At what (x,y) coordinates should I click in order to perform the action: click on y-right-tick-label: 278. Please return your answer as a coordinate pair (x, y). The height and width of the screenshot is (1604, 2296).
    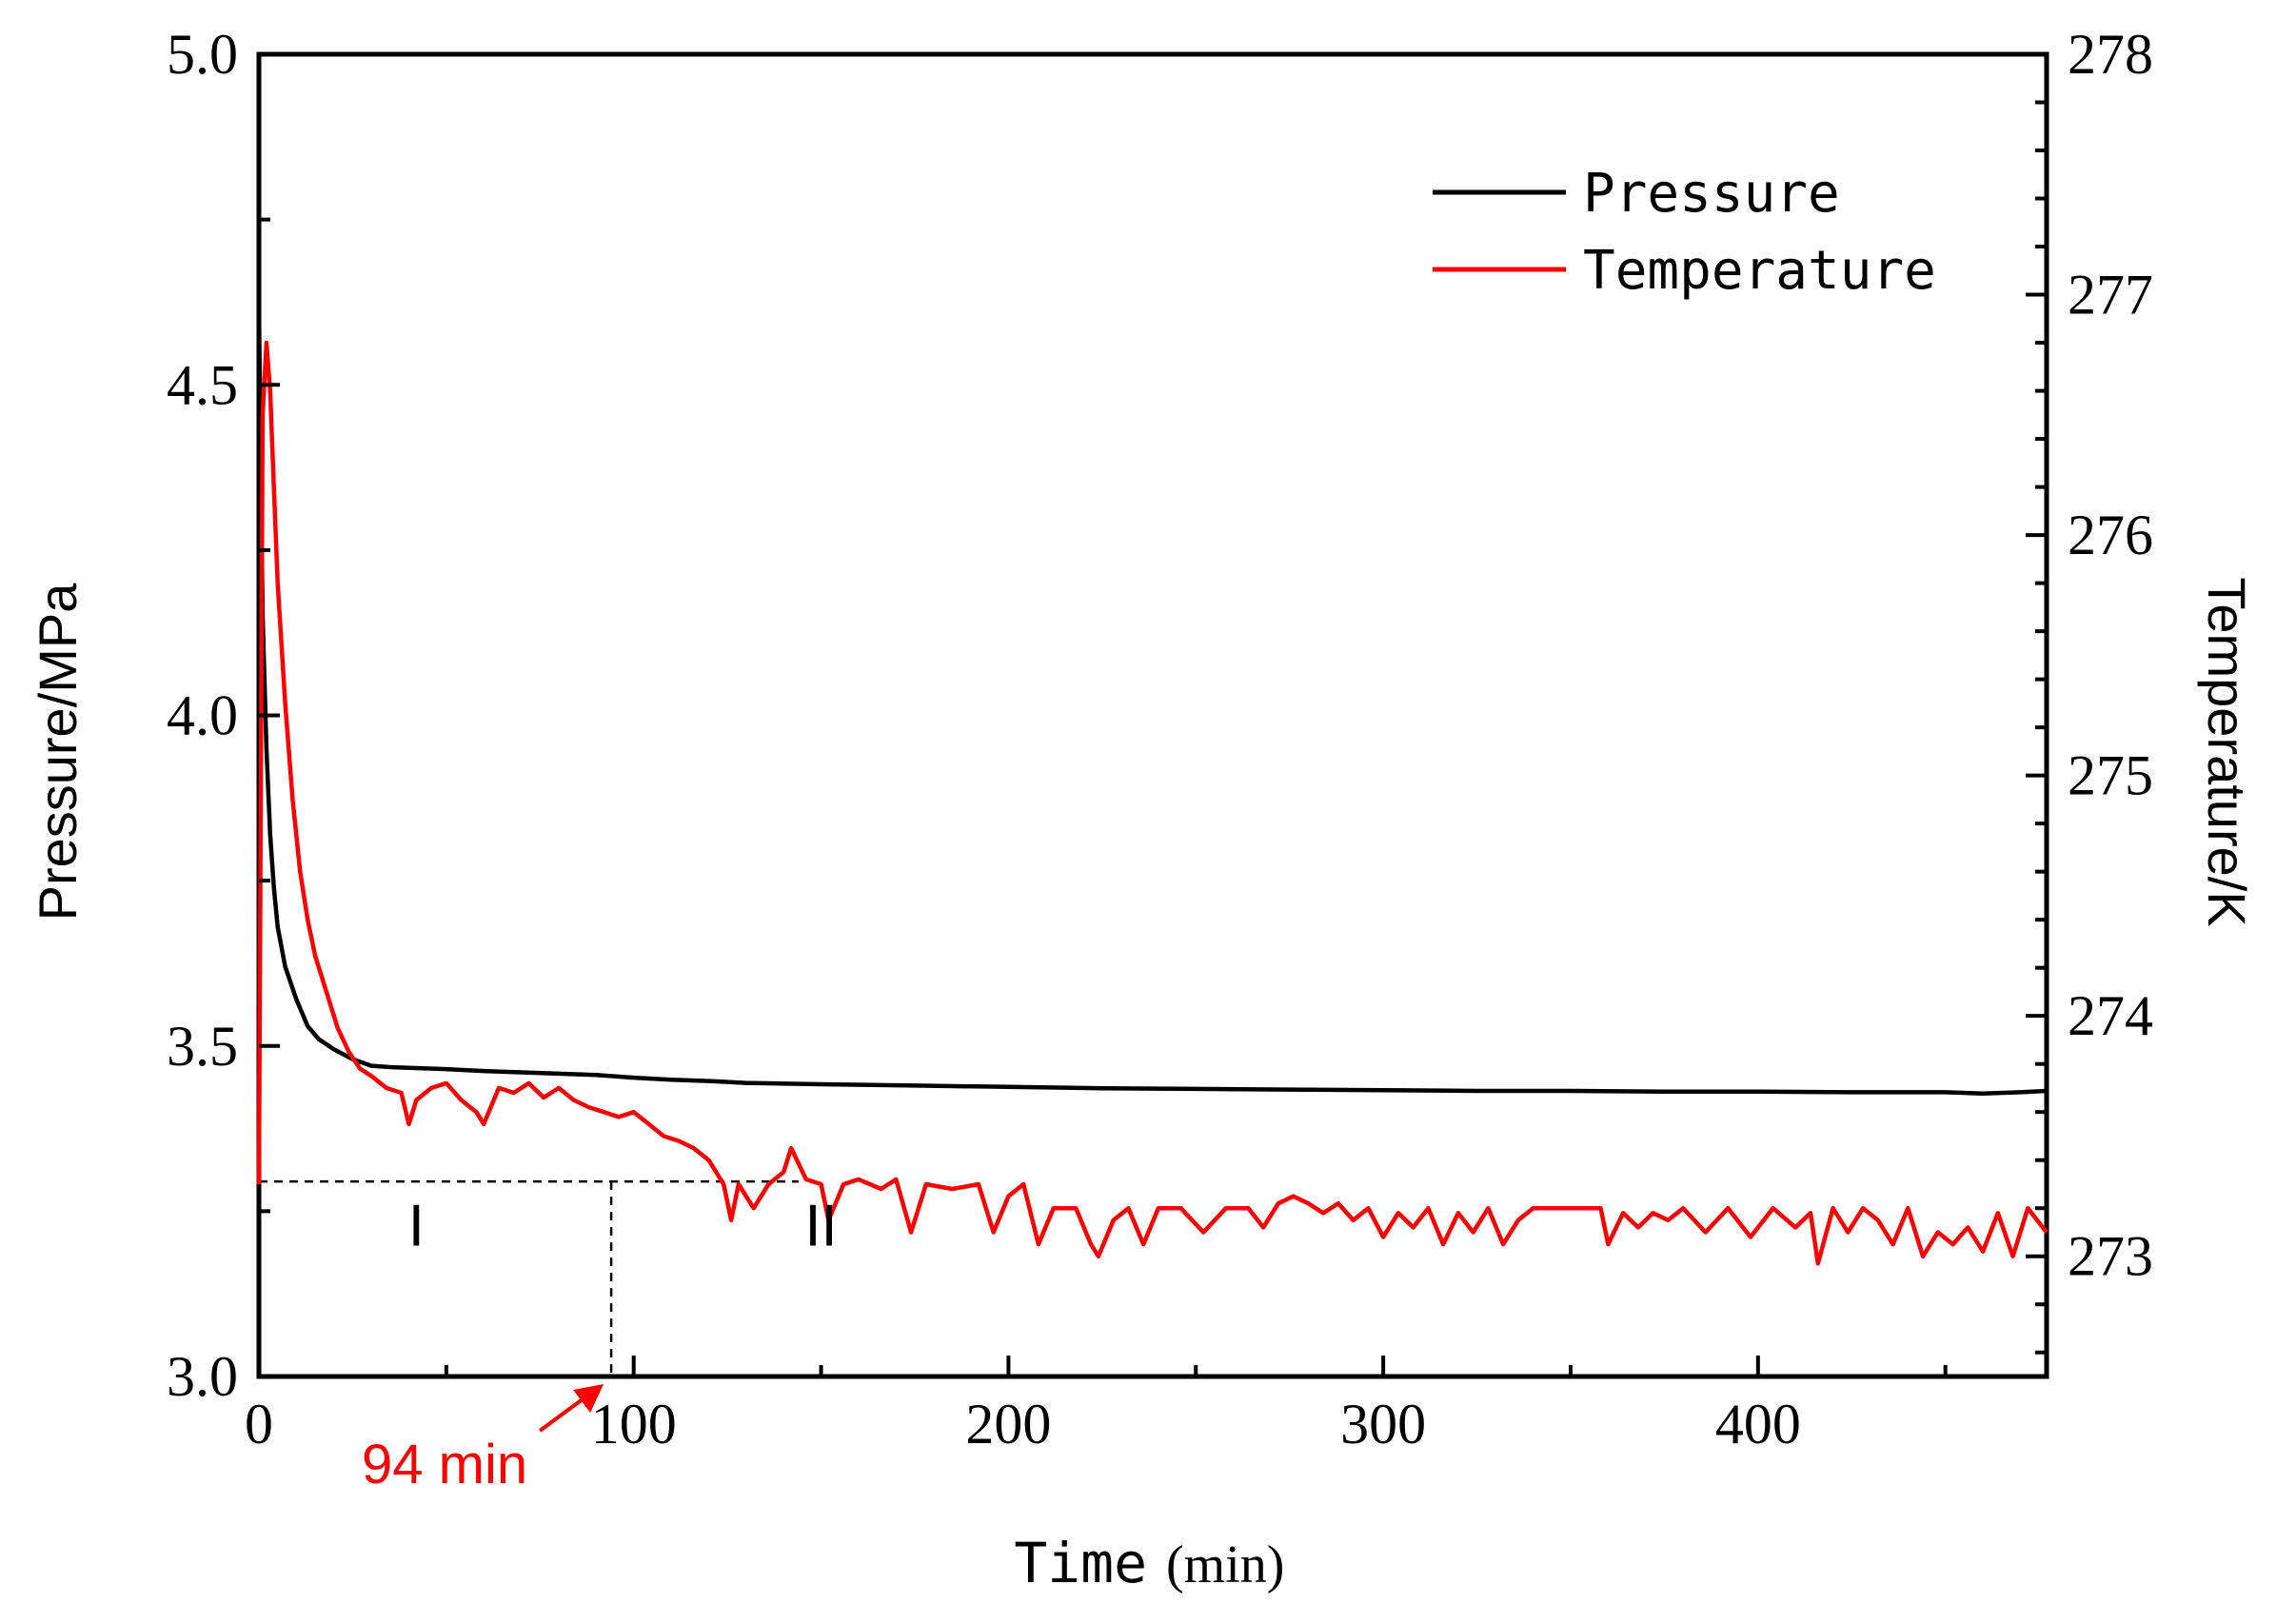
    Looking at the image, I should click on (2110, 54).